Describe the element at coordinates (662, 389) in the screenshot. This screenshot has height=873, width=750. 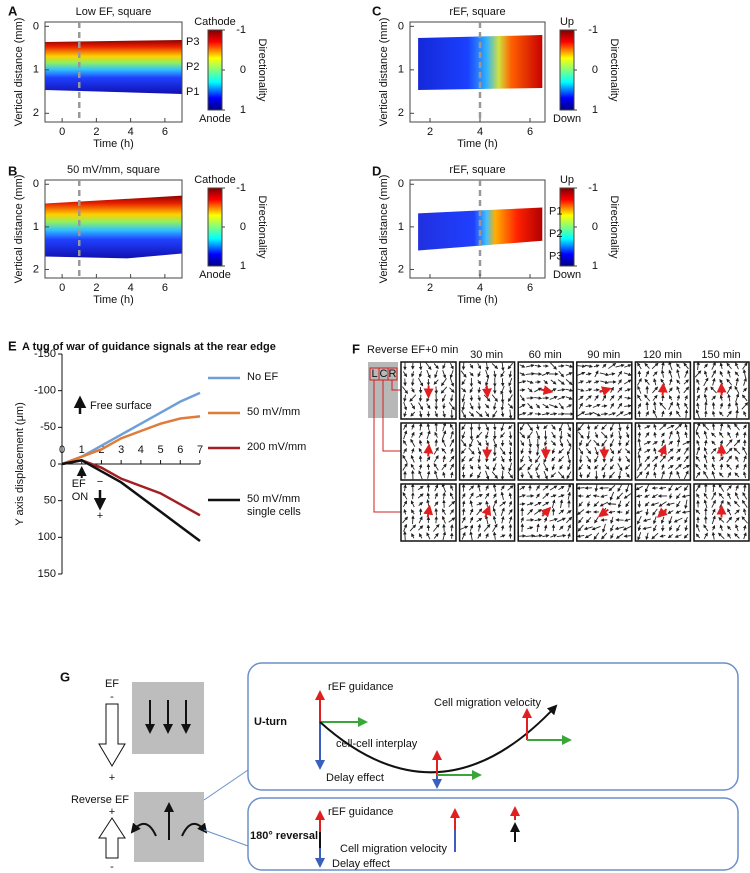
I see `mean-vector` at that location.